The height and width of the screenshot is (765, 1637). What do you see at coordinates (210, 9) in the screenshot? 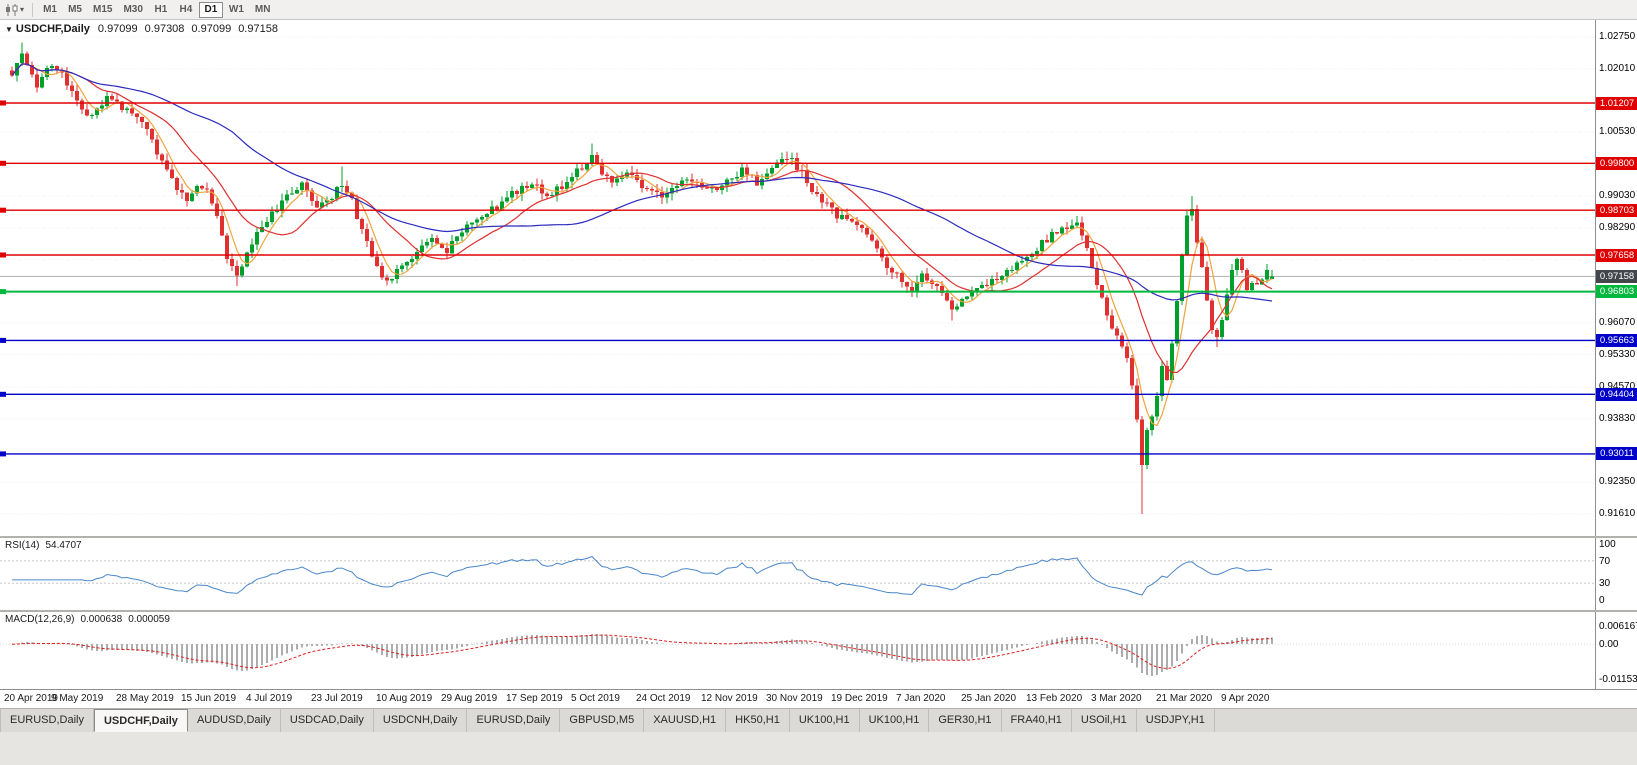
I see `timeframe-button-d1: D1` at bounding box center [210, 9].